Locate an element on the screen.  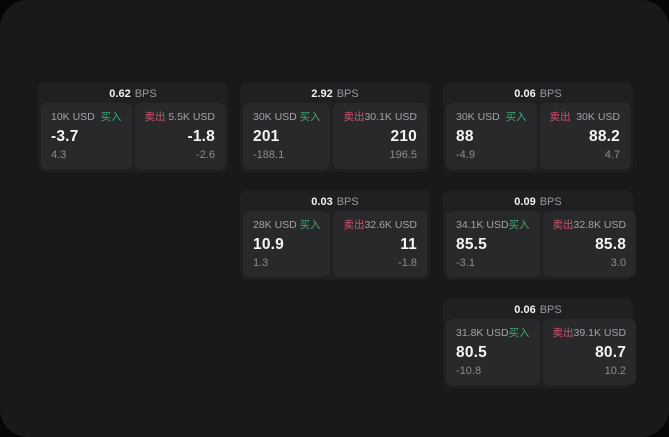
sell-panel: 卖出 32.8K USD 85.8 3.0 is located at coordinates (589, 244).